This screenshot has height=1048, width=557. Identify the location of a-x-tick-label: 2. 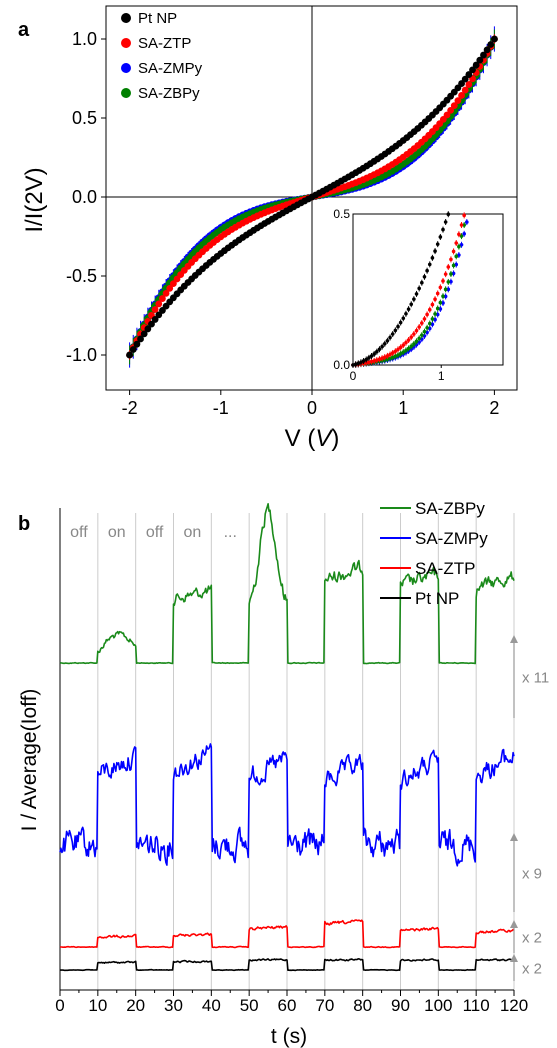
(494, 408).